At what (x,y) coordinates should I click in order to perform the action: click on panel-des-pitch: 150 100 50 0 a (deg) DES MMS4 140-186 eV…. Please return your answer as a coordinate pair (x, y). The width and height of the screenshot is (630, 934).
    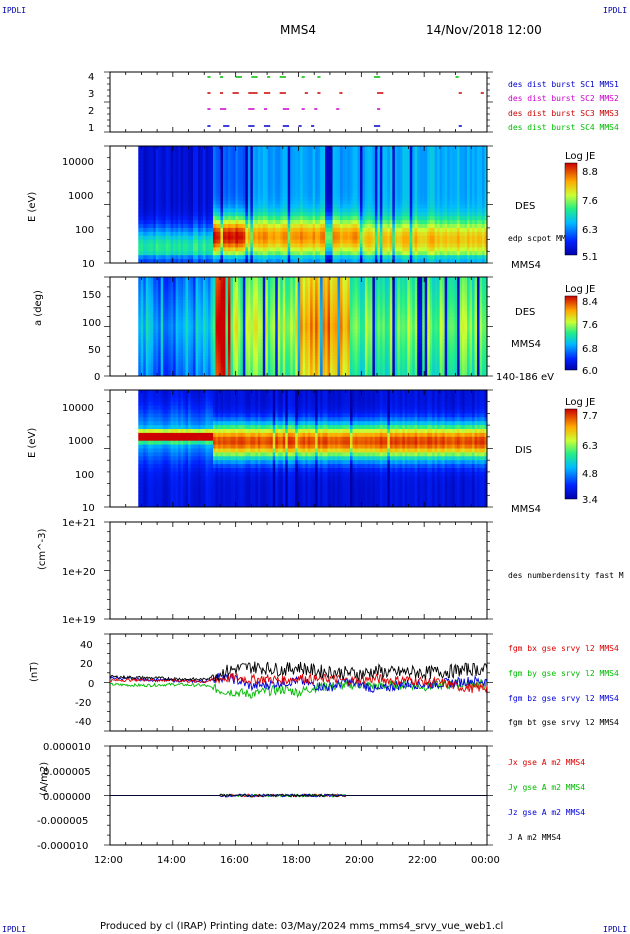
    Looking at the image, I should click on (315, 329).